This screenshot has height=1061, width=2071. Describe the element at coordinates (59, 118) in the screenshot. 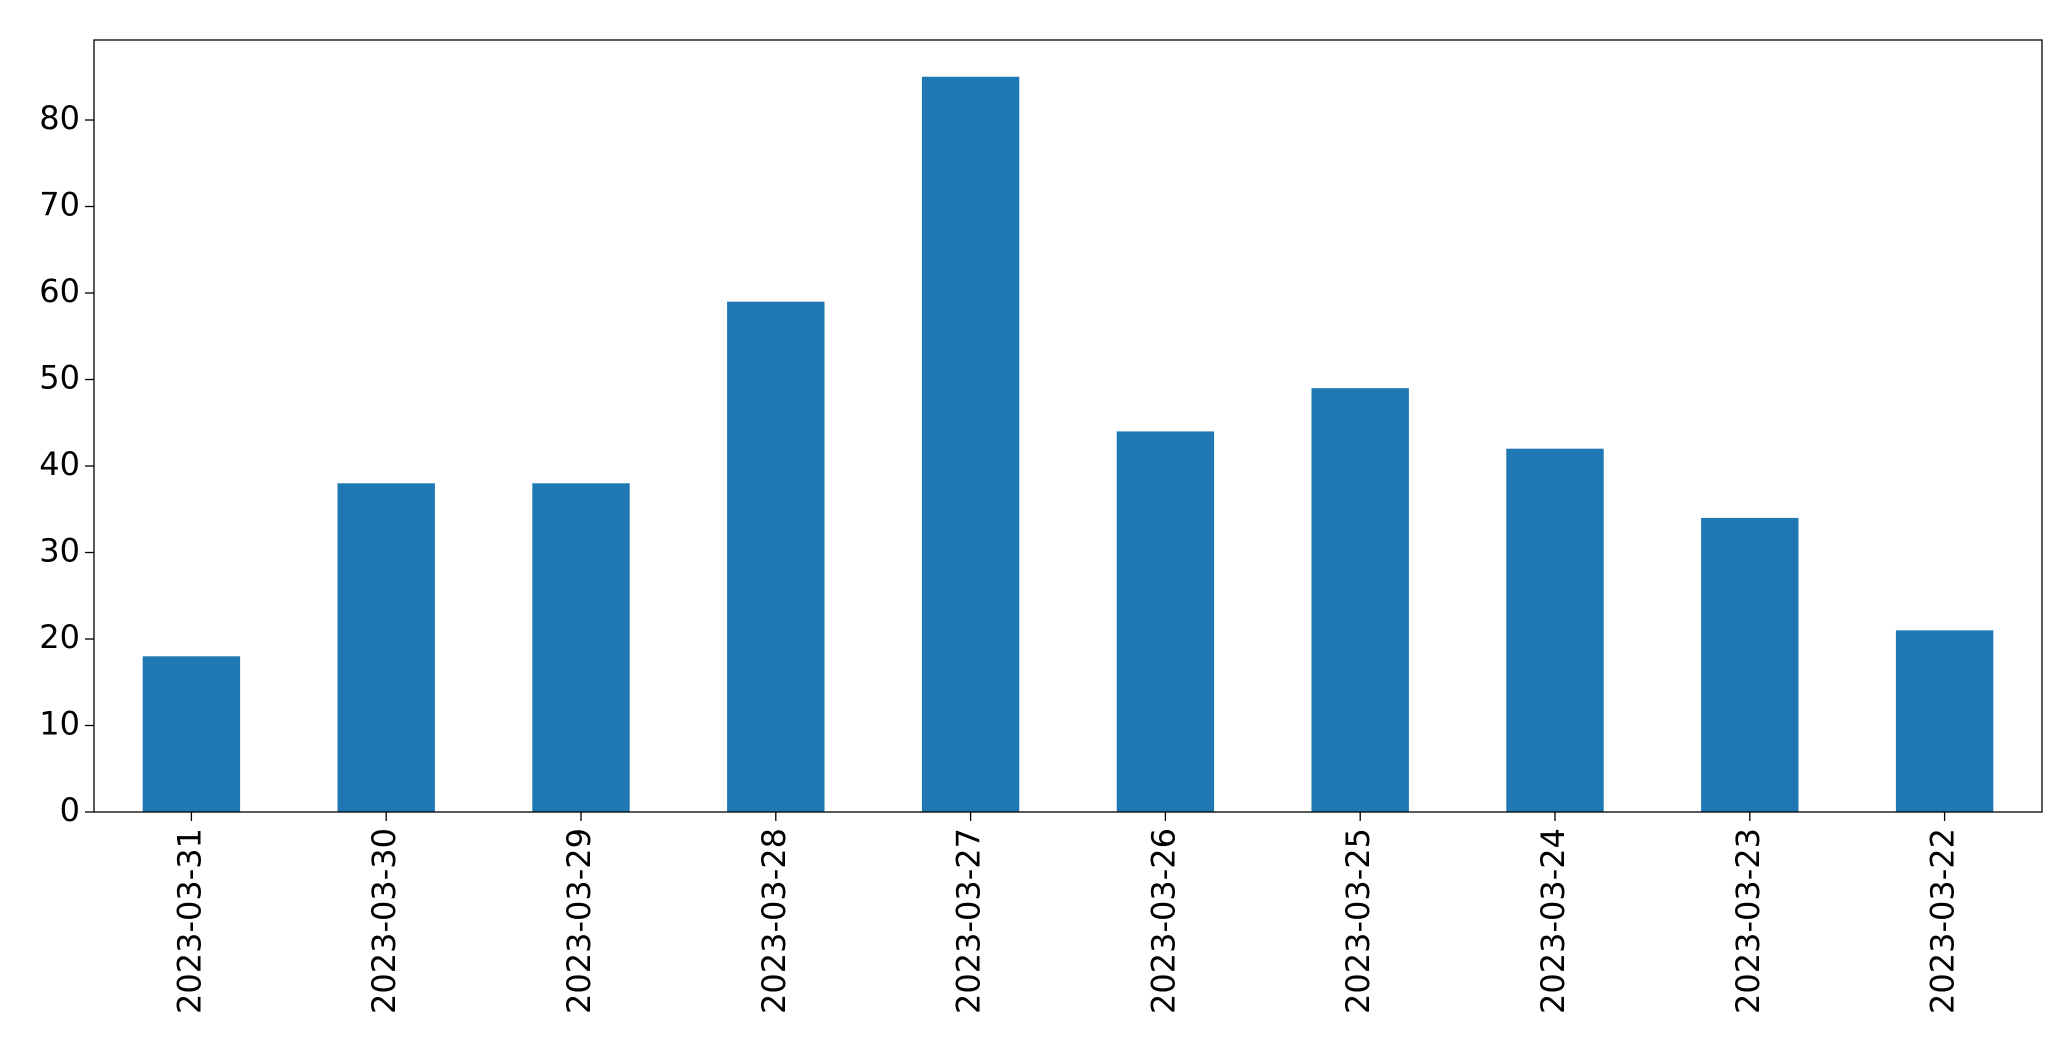

I see `y-tick-label: 80` at that location.